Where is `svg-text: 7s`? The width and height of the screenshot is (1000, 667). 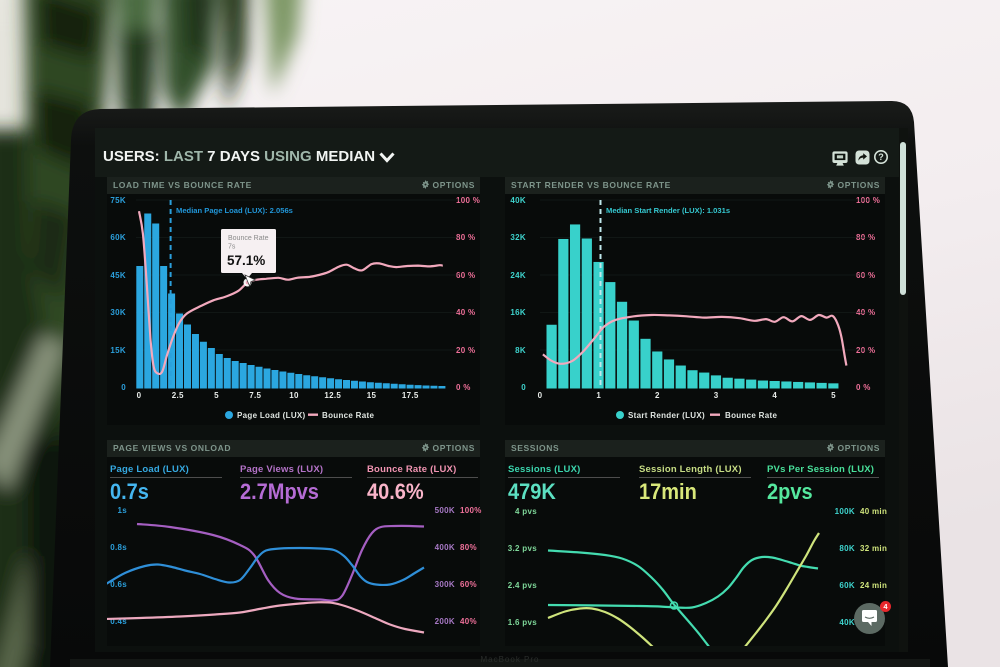
svg-text: 7s is located at coordinates (232, 247).